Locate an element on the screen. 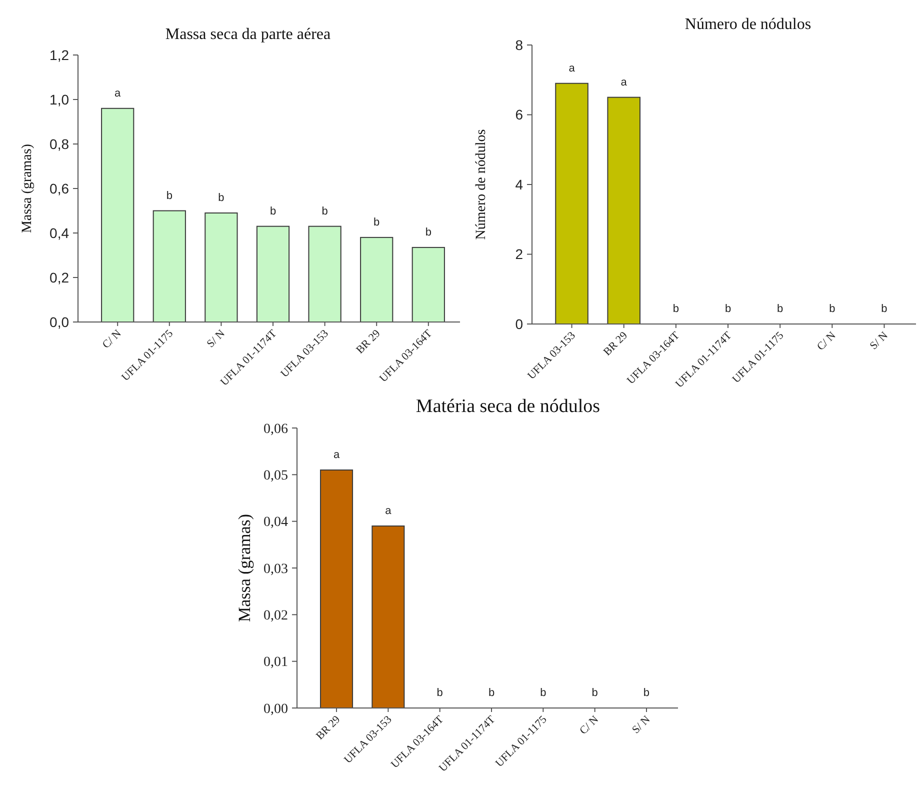 This screenshot has height=787, width=924. y-tick-label: 0,05 is located at coordinates (276, 476).